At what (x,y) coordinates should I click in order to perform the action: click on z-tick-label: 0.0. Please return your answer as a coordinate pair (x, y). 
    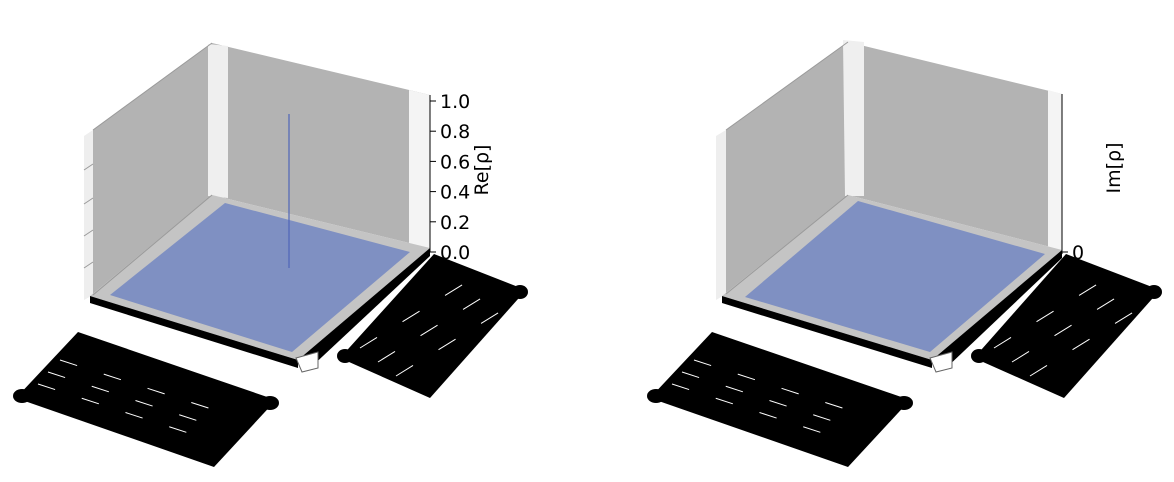
    Looking at the image, I should click on (455, 253).